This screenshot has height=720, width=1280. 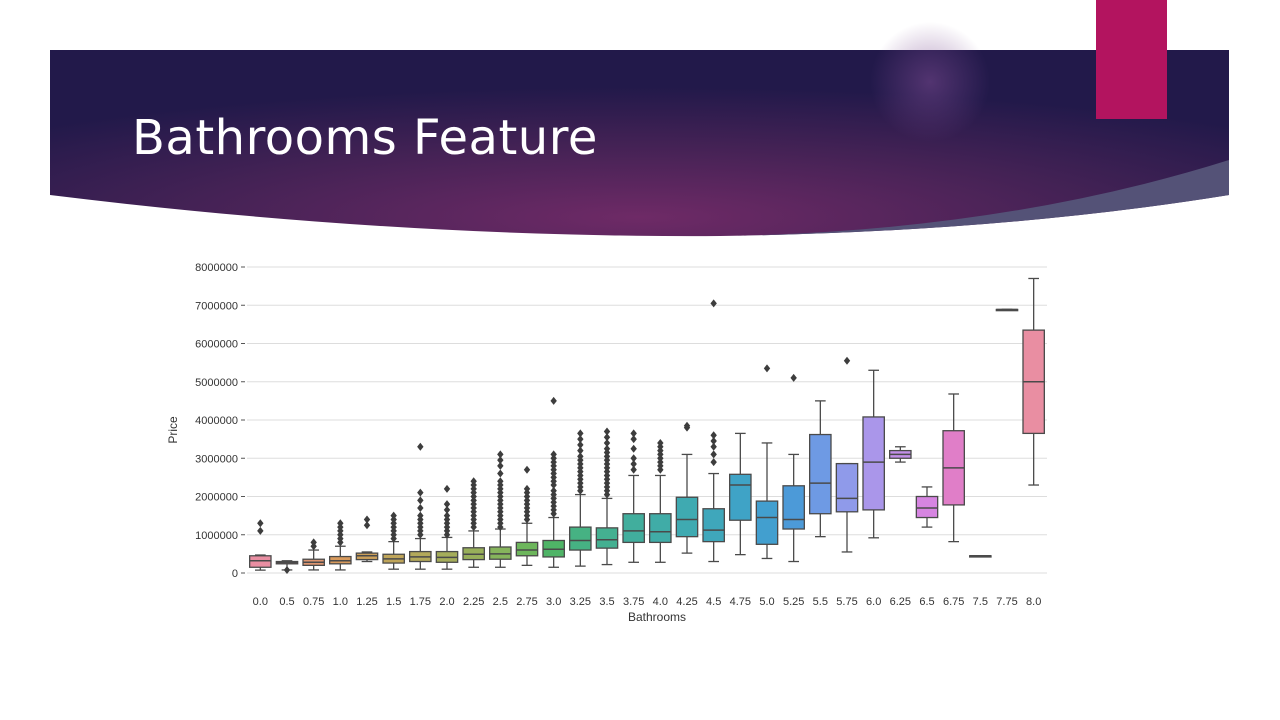 I want to click on banner-swoosh, so click(x=974, y=198).